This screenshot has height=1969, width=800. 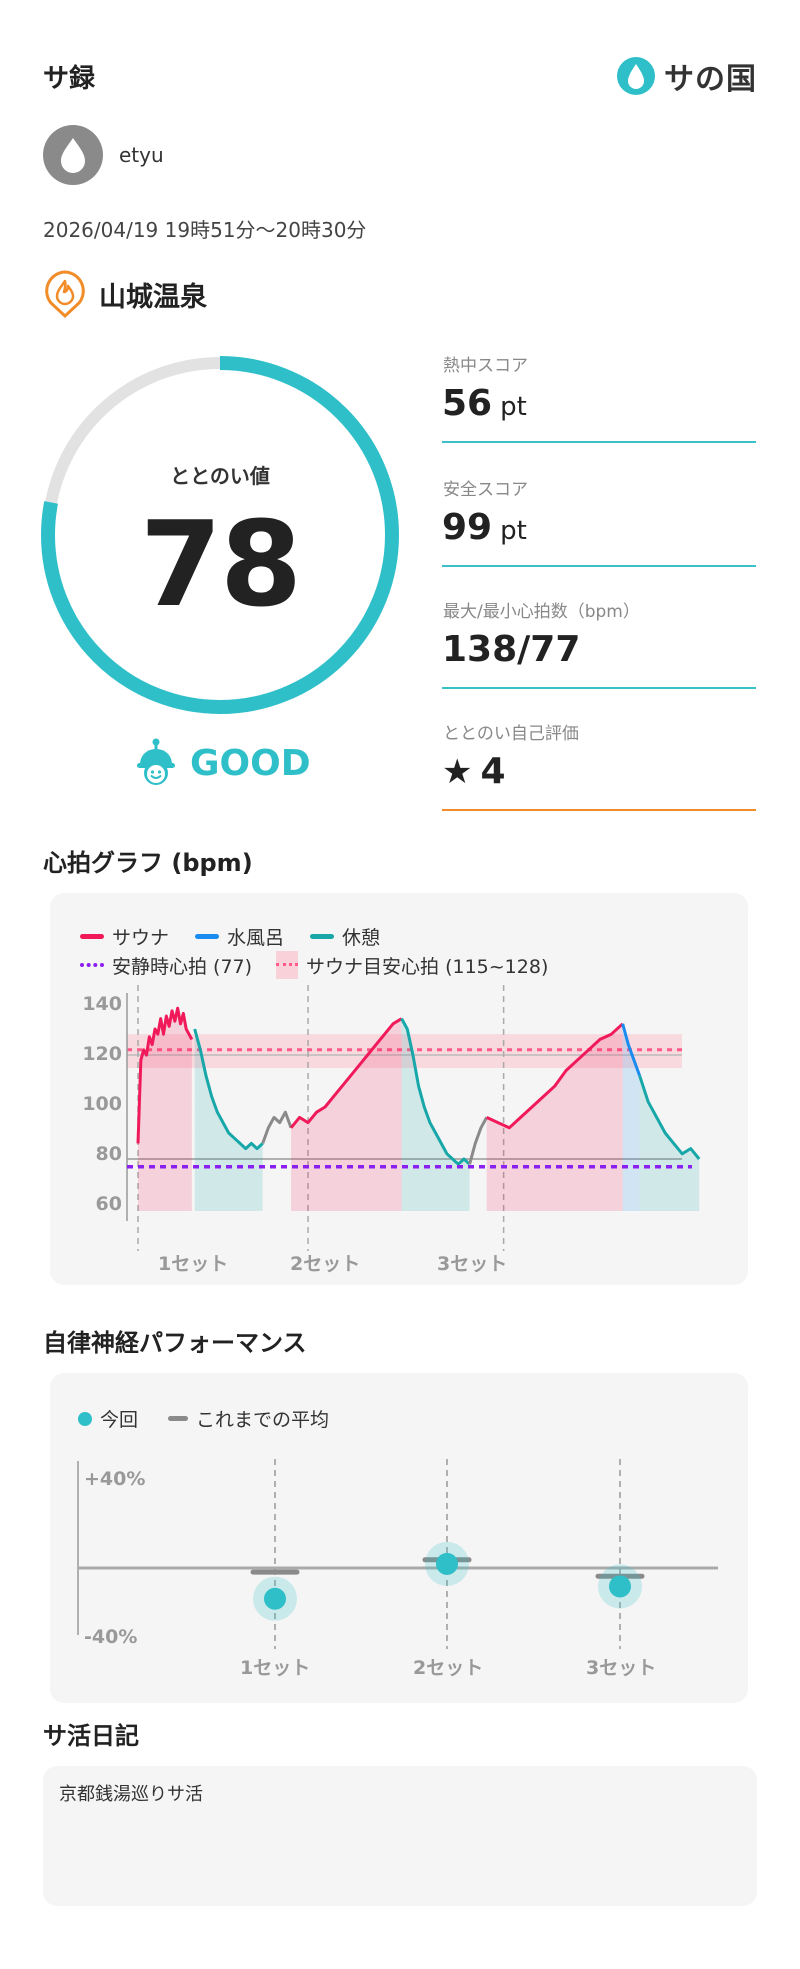 I want to click on session-time: 2026/04/19 19時51分〜20時30分, so click(x=205, y=230).